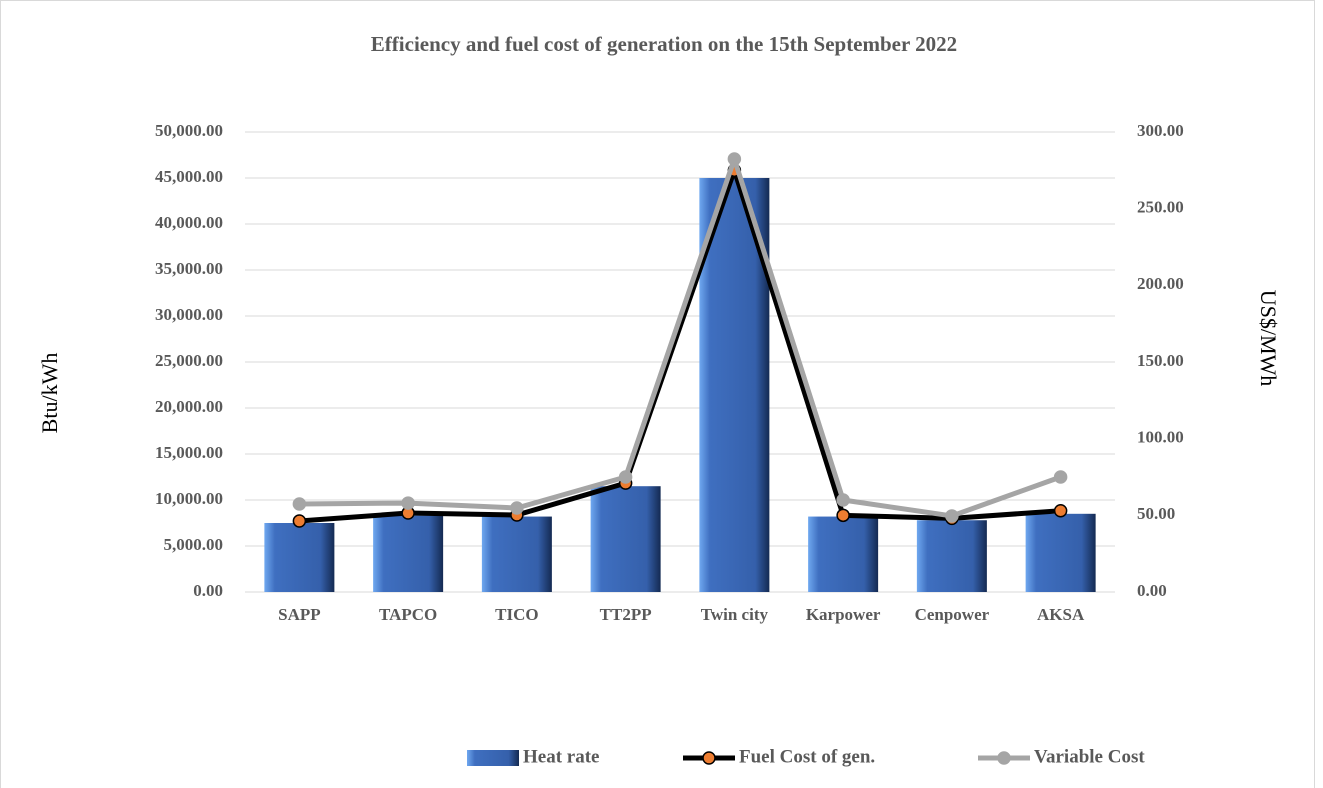 The width and height of the screenshot is (1323, 788). I want to click on x-tick-label: SAPP, so click(299, 614).